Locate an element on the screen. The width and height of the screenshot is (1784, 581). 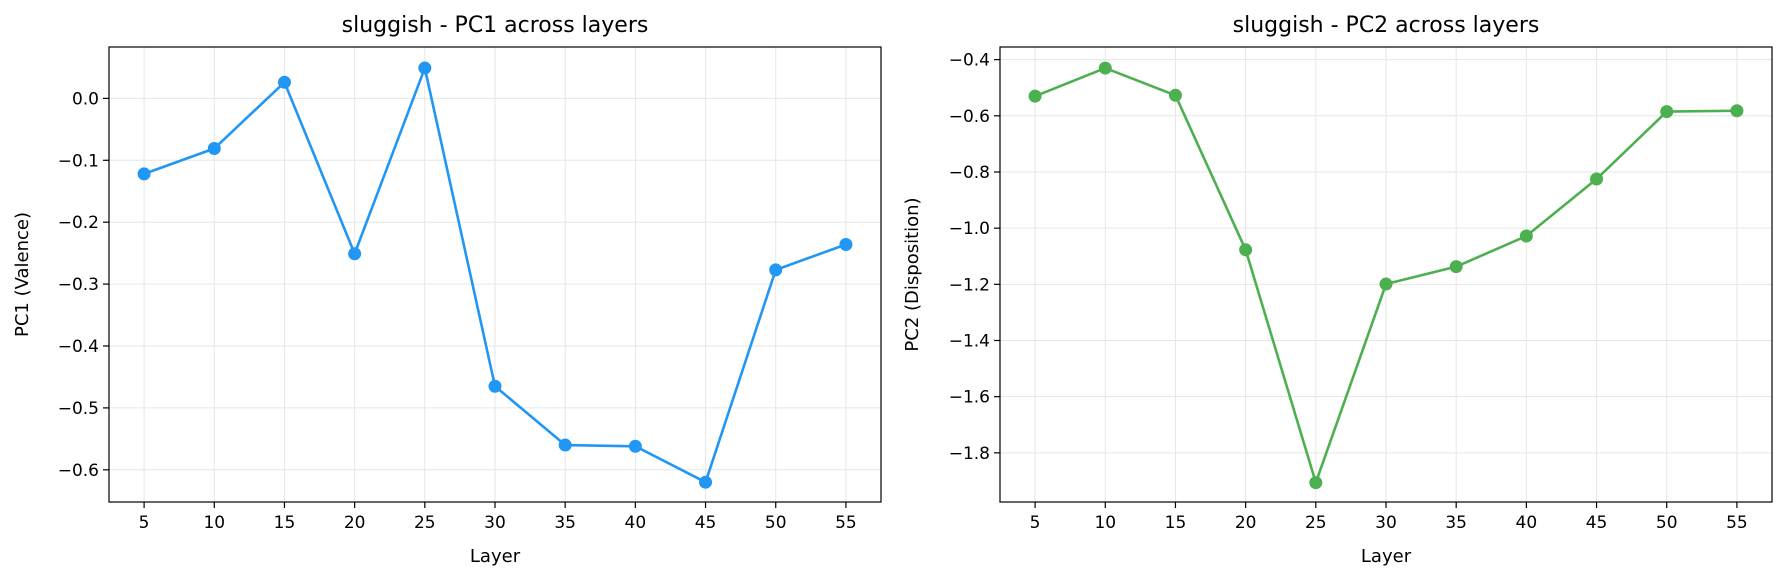
y-tick-label: −1.6 is located at coordinates (969, 398).